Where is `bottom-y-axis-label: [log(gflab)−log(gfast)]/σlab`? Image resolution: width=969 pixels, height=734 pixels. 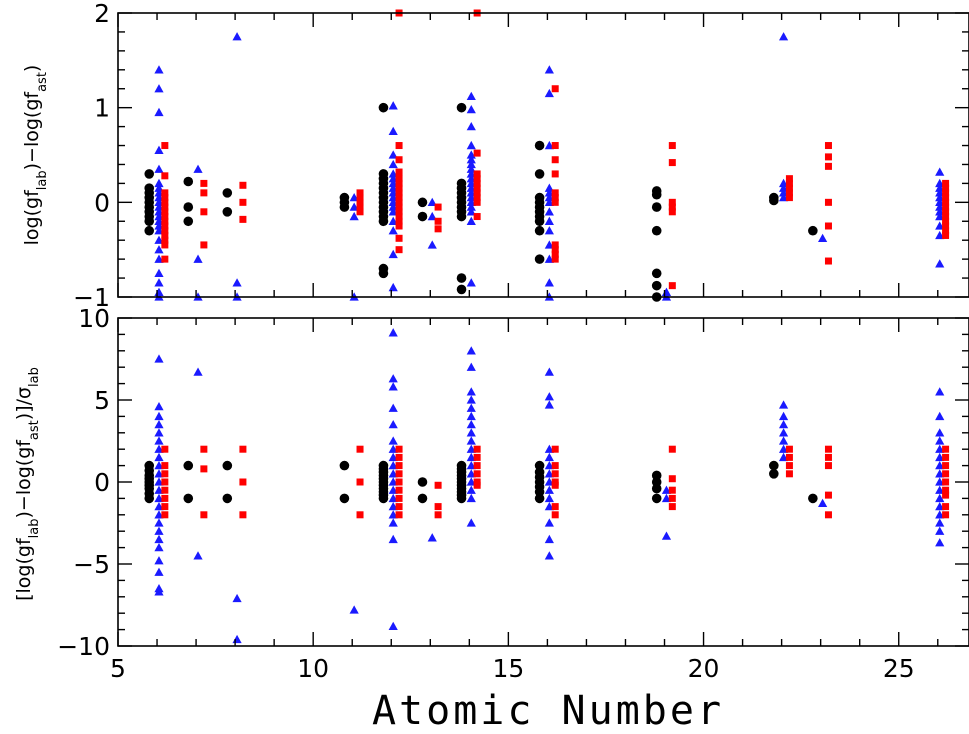 bottom-y-axis-label: [log(gflab)−log(gfast)]/σlab is located at coordinates (27, 484).